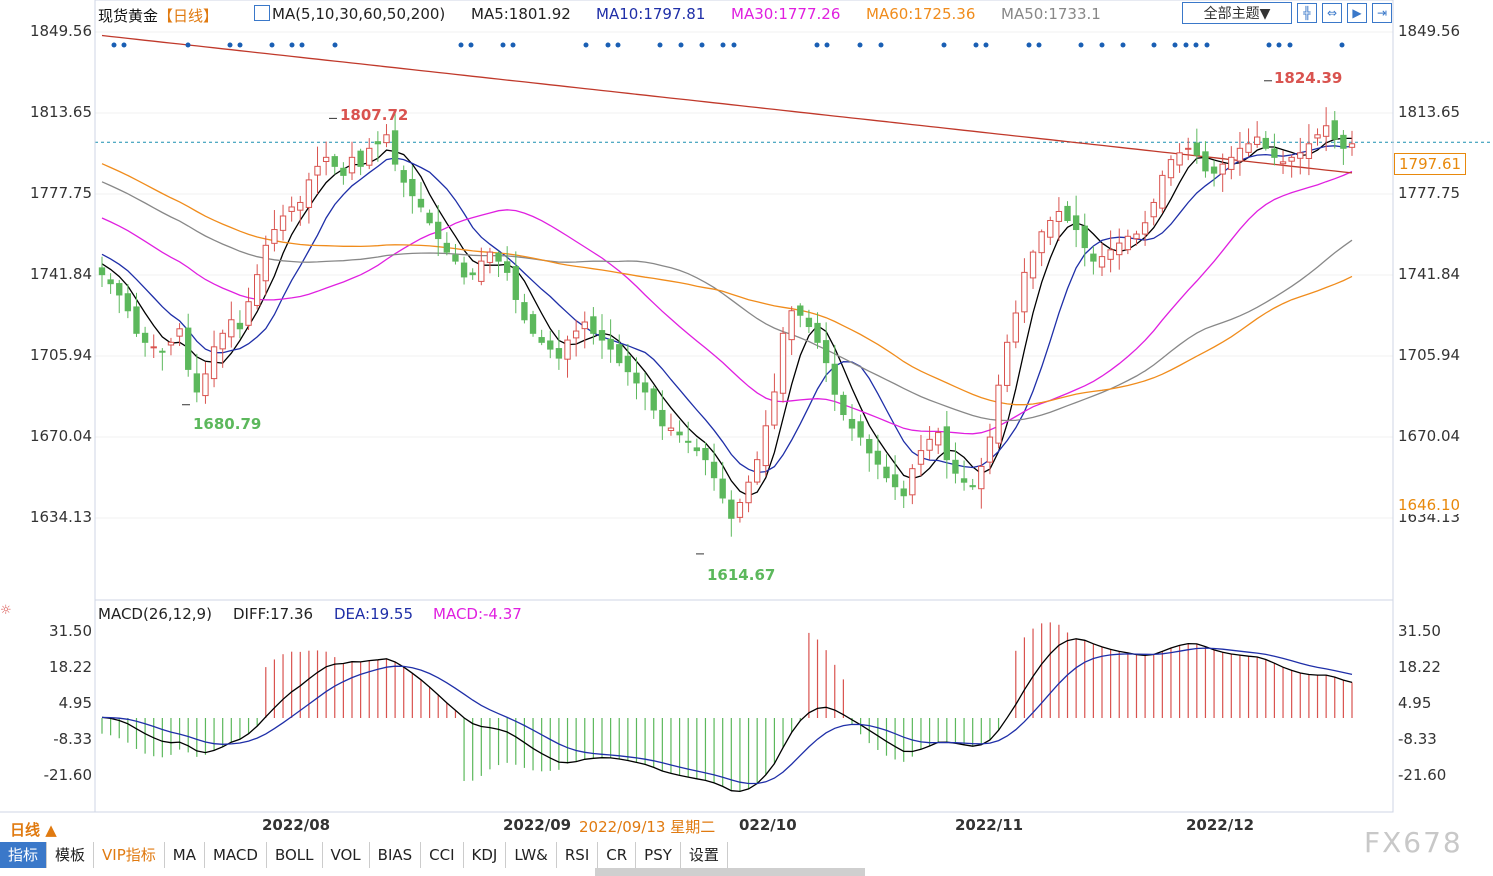 This screenshot has height=876, width=1493. I want to click on tab-模板: 模板, so click(71, 855).